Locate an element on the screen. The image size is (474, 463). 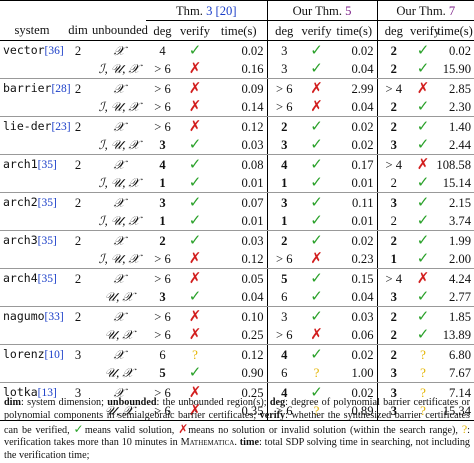
table-row: lotka[13] 3 𝒳 > 6 ✗ 0.25 4 ✓ 0.02 3? 7.14 is located at coordinates (237, 392).